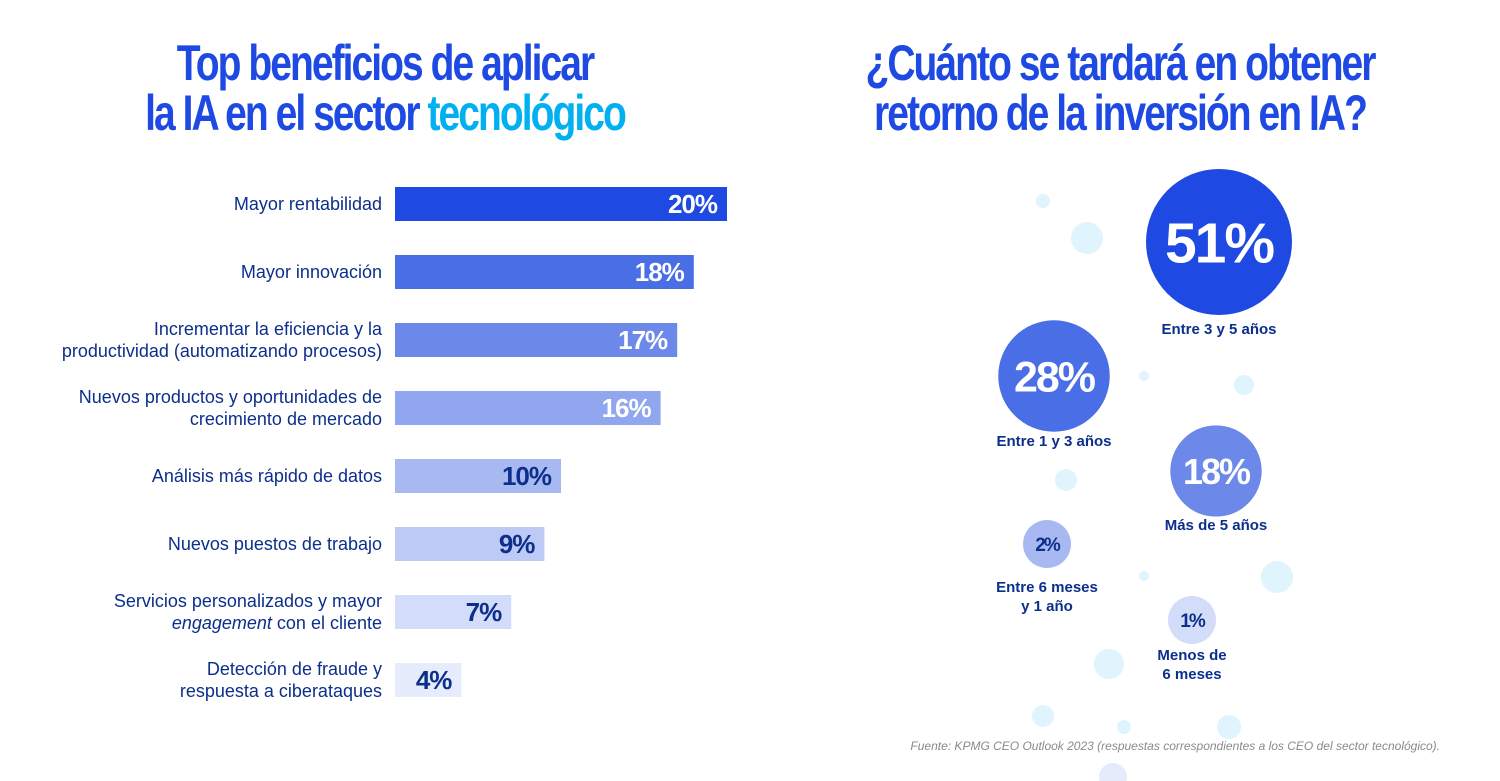 This screenshot has width=1500, height=781. Describe the element at coordinates (434, 680) in the screenshot. I see `bar-value-label: 4%` at that location.